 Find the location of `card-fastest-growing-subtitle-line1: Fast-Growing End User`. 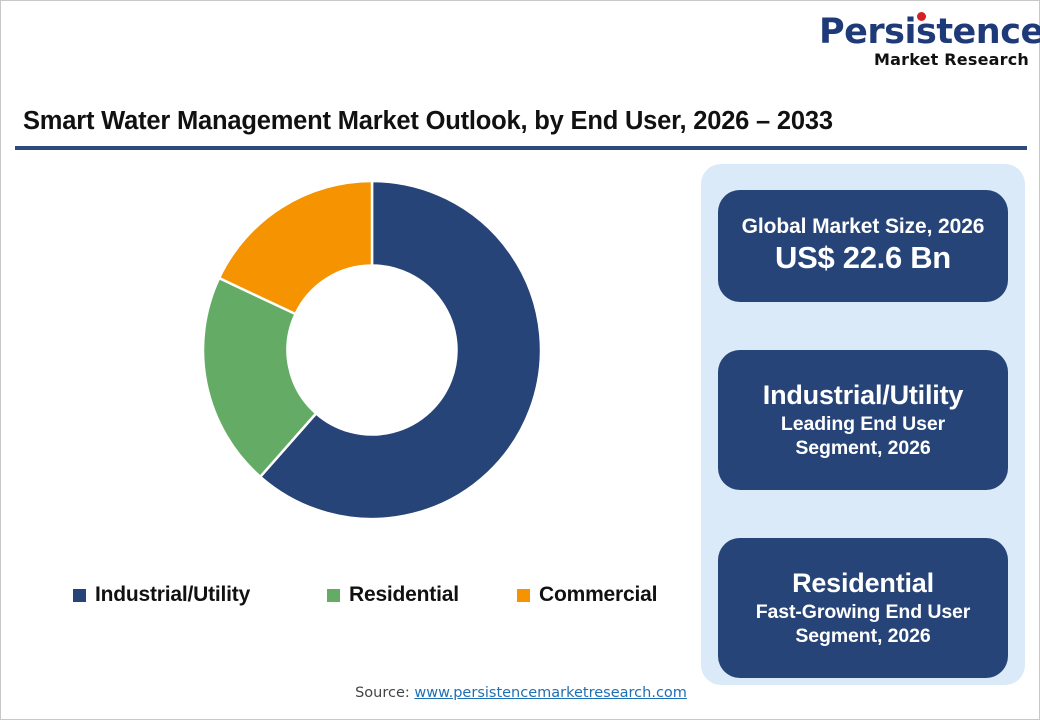

card-fastest-growing-subtitle-line1: Fast-Growing End User is located at coordinates (863, 611).